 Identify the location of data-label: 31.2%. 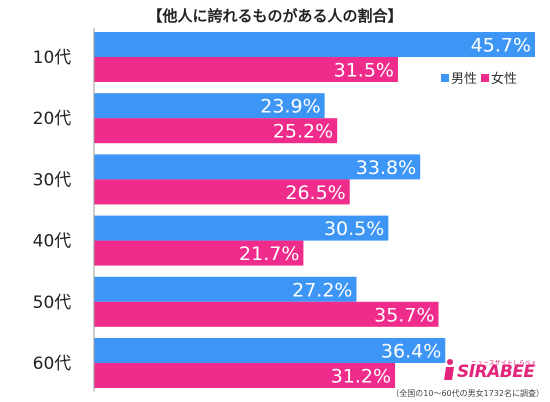
(361, 377).